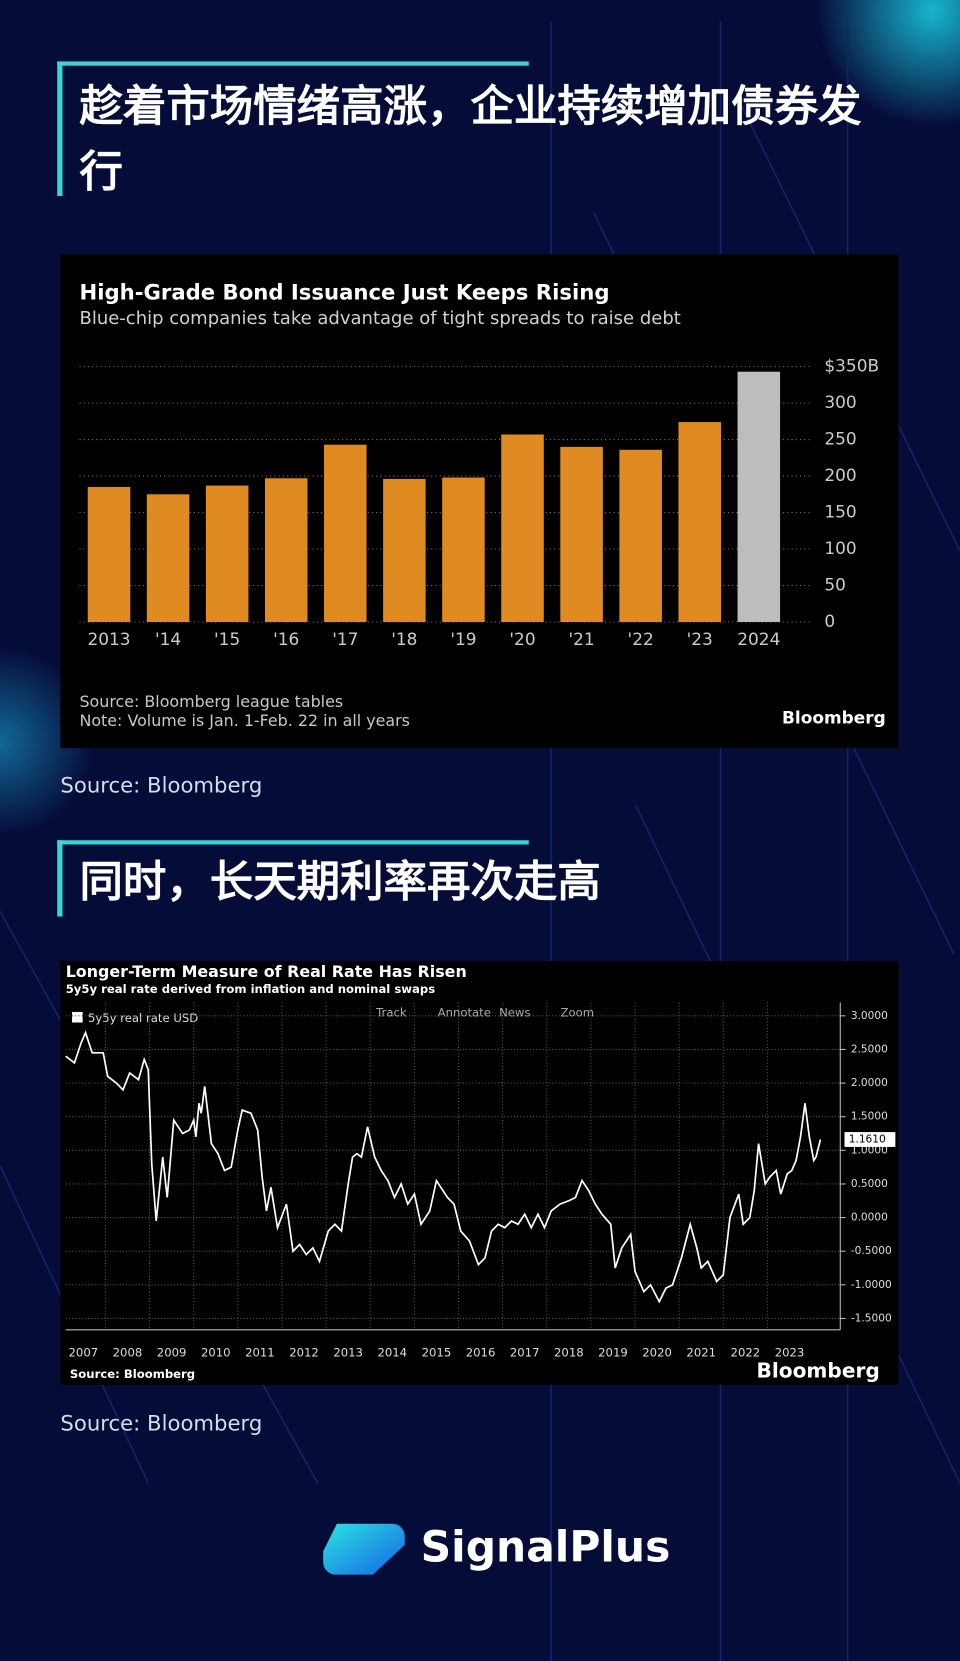  What do you see at coordinates (522, 639) in the screenshot?
I see `x-tick-label: '20` at bounding box center [522, 639].